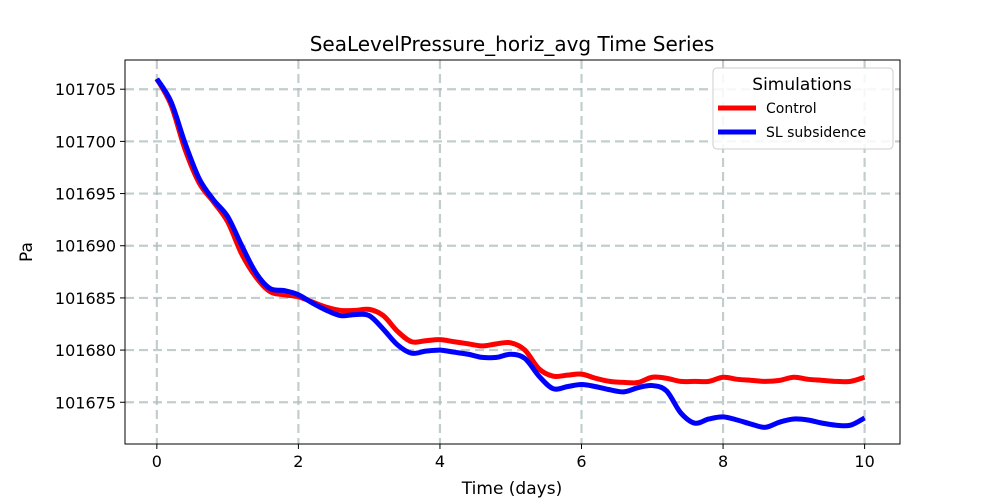 This screenshot has width=1000, height=500. What do you see at coordinates (511, 489) in the screenshot?
I see `x-axis-label: Time (days)` at bounding box center [511, 489].